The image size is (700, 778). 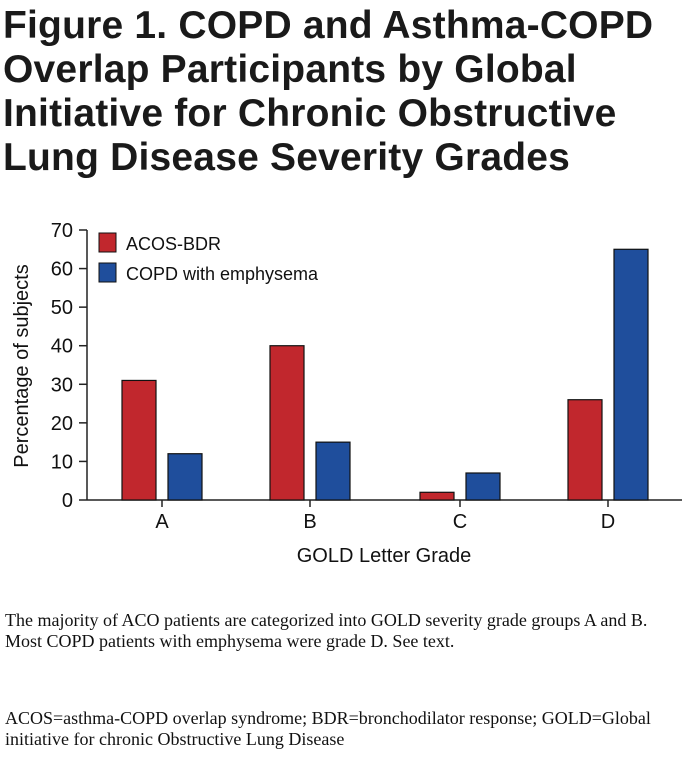 I want to click on y-tick-label: 20, so click(x=62, y=424).